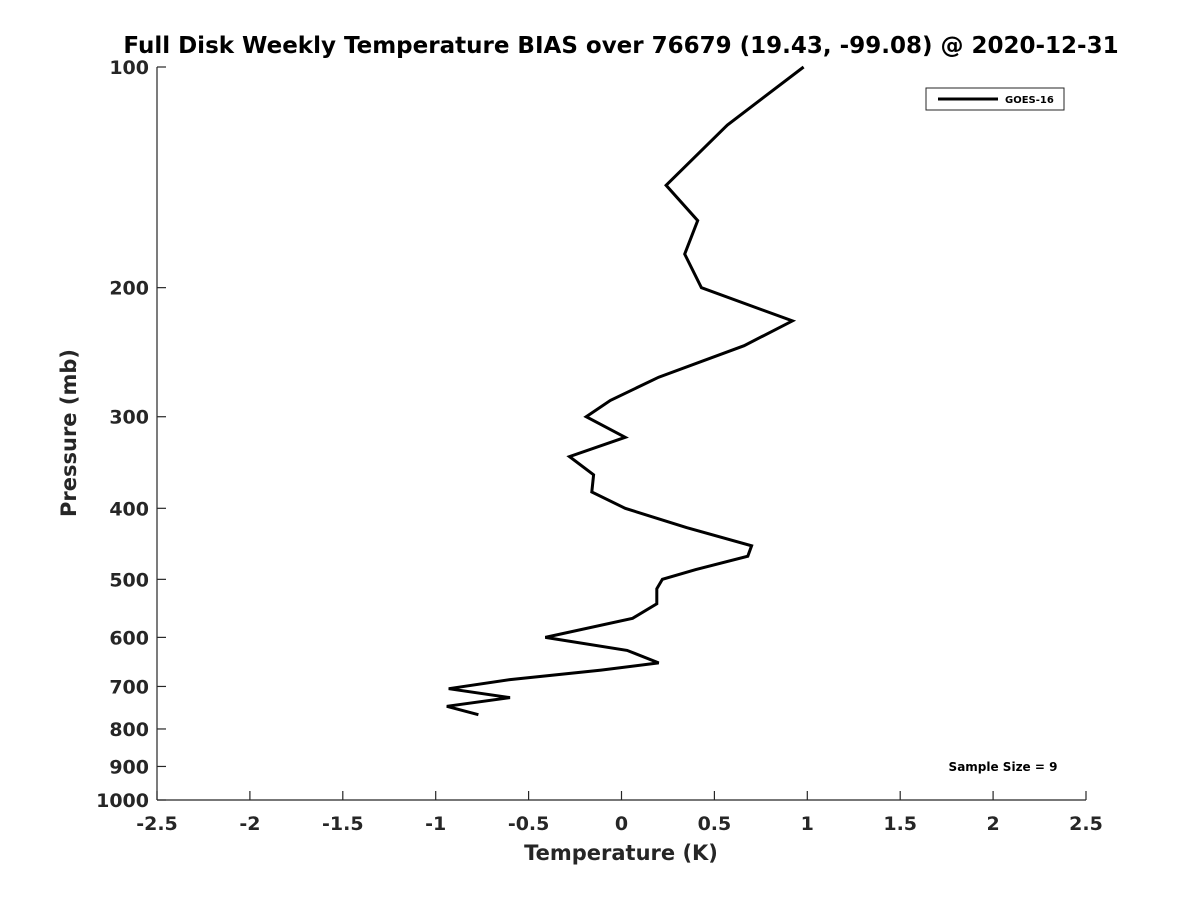 This screenshot has height=900, width=1200. What do you see at coordinates (122, 801) in the screenshot?
I see `y-tick-label: 1000` at bounding box center [122, 801].